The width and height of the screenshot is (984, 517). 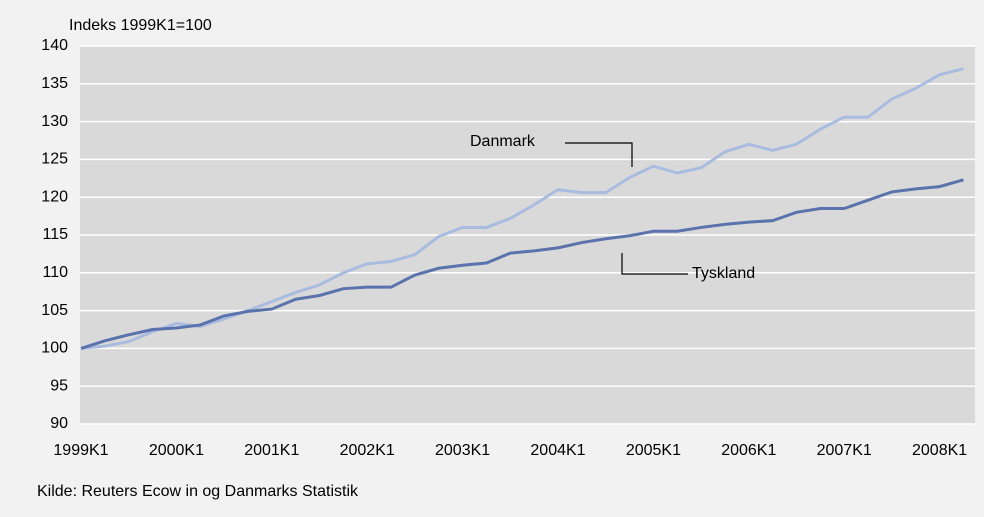 I want to click on y-tick-label: 135, so click(x=54, y=83).